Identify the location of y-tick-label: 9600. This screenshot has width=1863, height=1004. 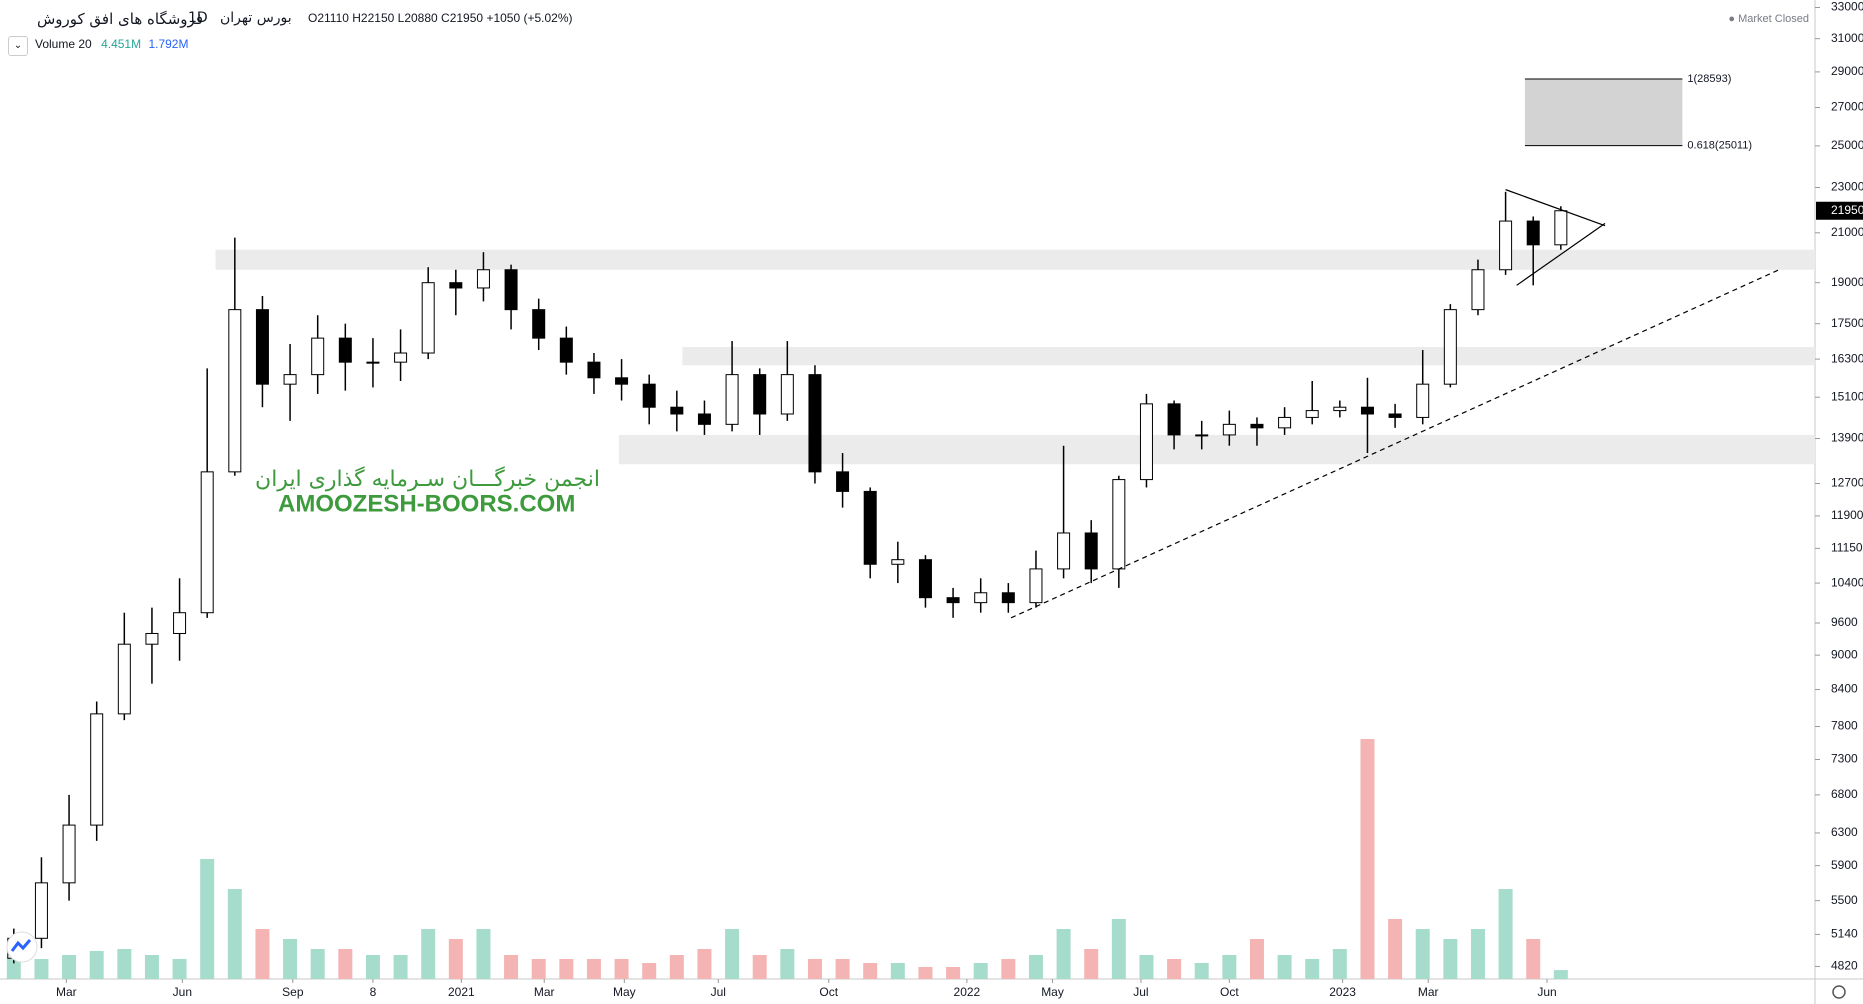
(1844, 622).